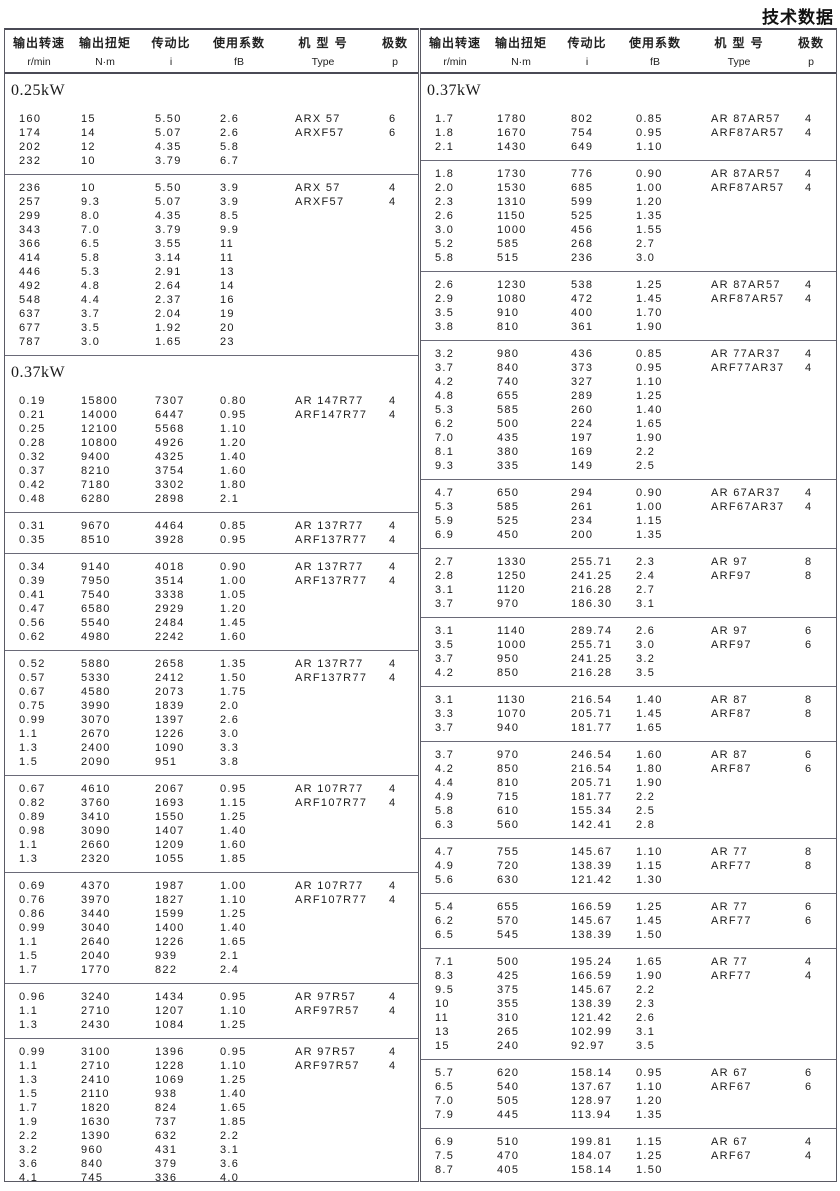 The height and width of the screenshot is (1191, 840). Describe the element at coordinates (30, 342) in the screenshot. I see `cell-output-speed: 787` at that location.